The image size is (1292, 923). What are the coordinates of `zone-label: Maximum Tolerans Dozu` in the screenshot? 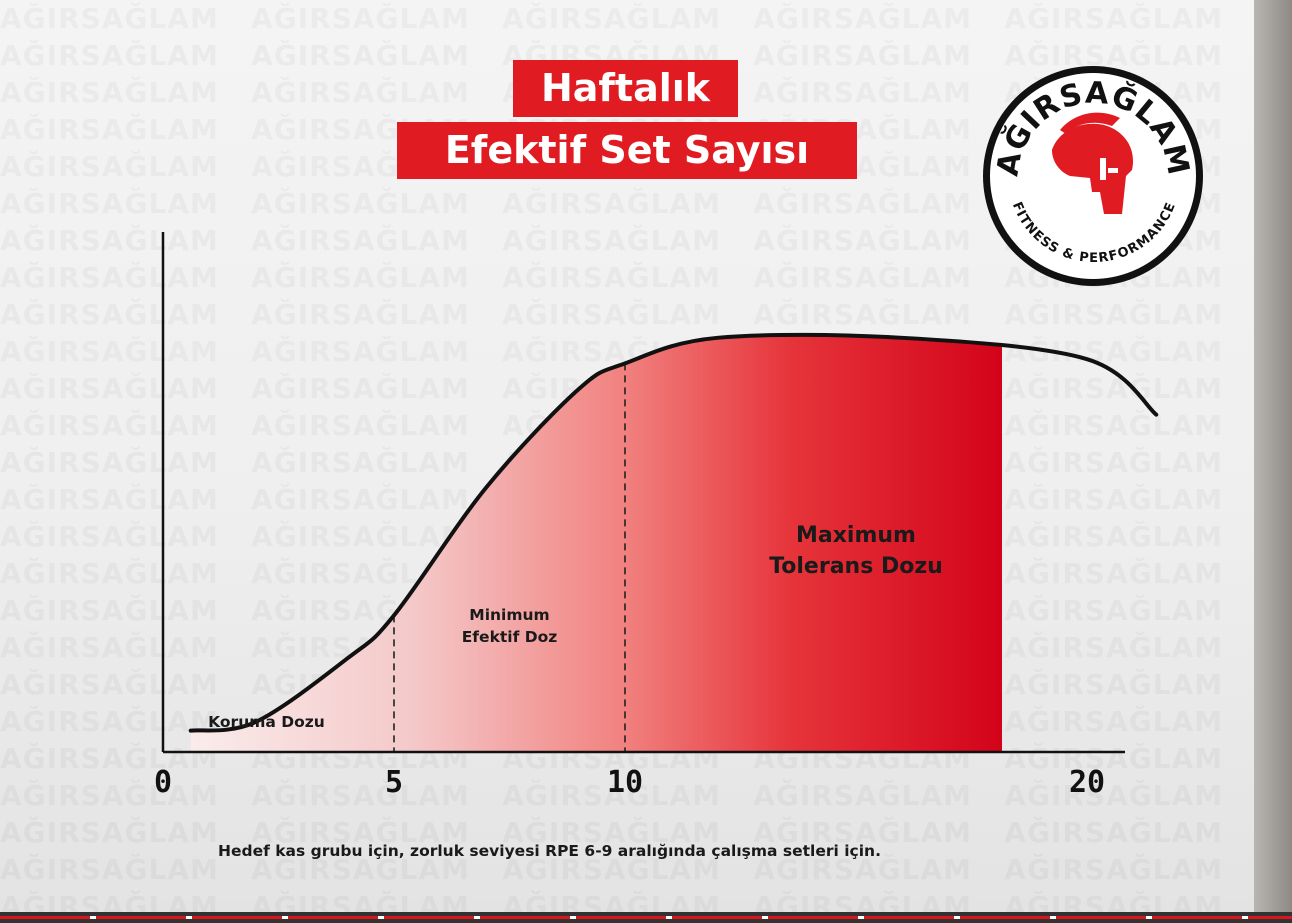 It's located at (856, 551).